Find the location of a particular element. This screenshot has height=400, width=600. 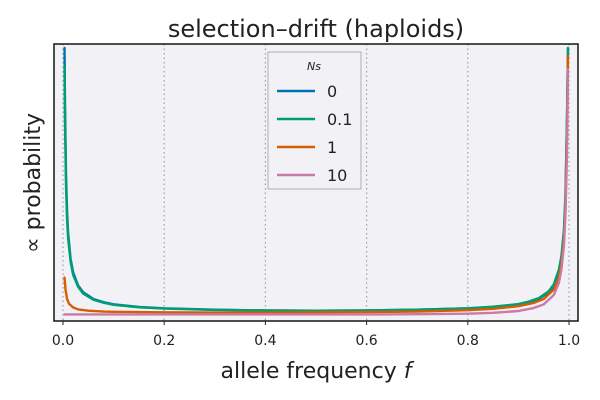

legend-box is located at coordinates (314, 120).